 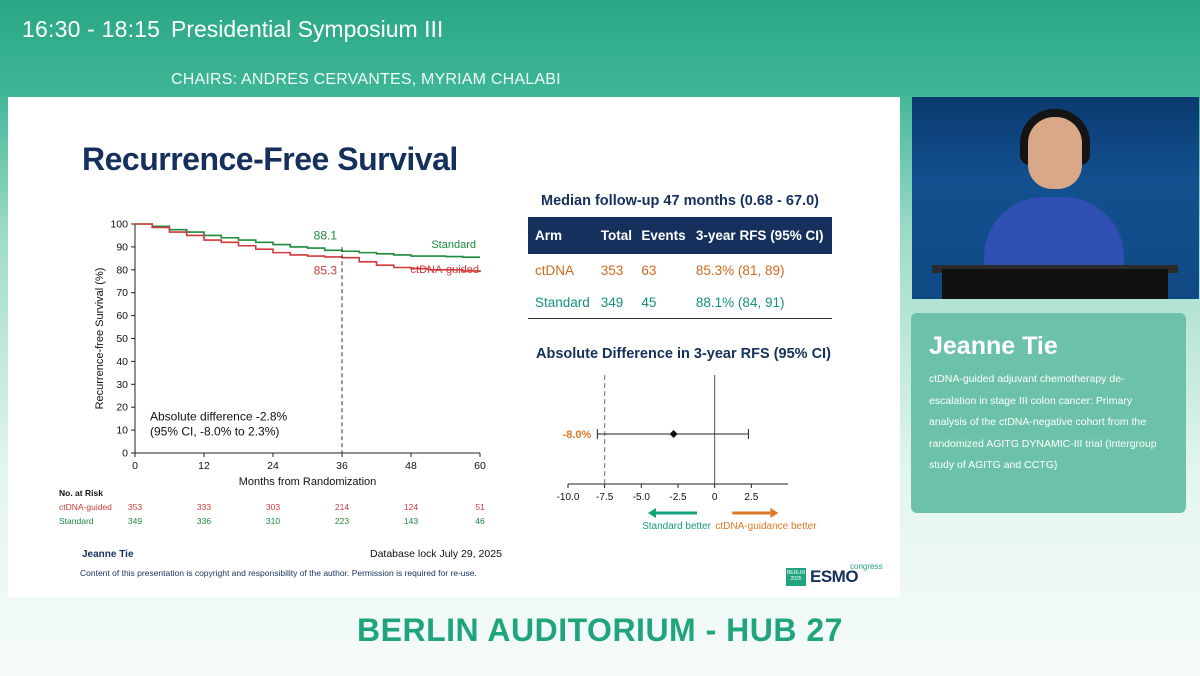 What do you see at coordinates (614, 302) in the screenshot?
I see `cell: 349` at bounding box center [614, 302].